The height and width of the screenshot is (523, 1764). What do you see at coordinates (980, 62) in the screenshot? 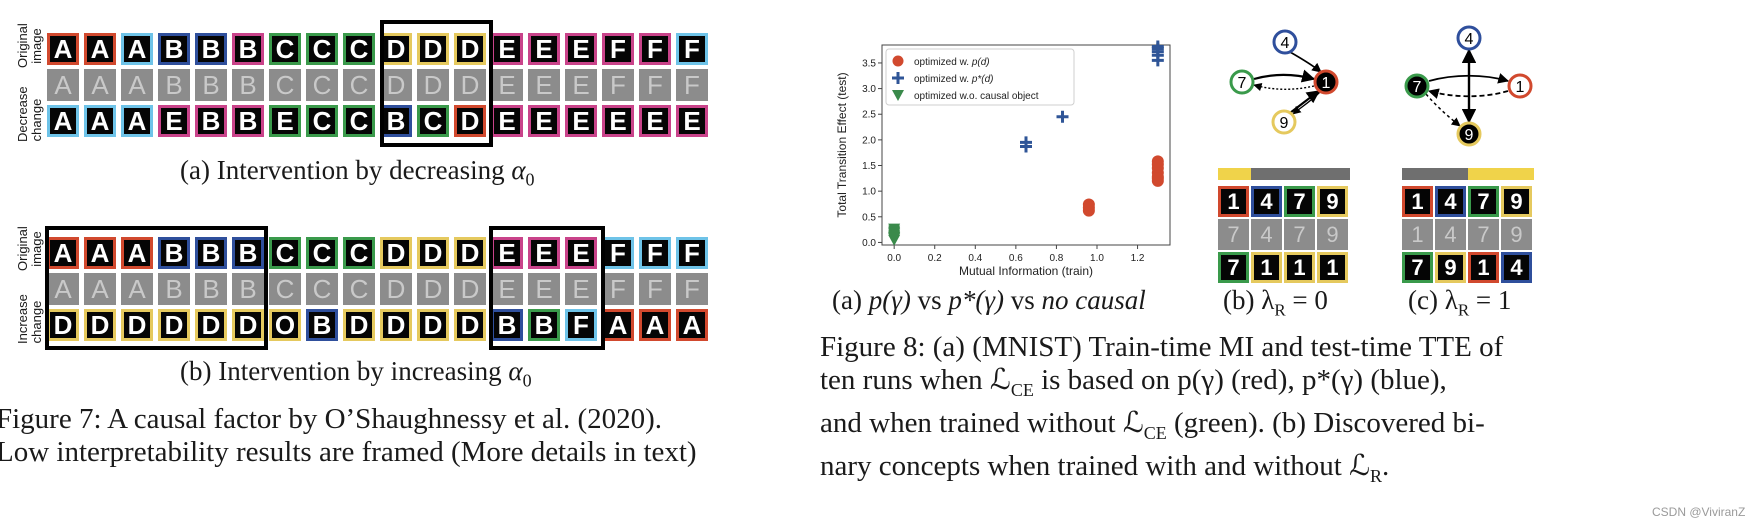
I see `legend-label-math: p(d)` at bounding box center [980, 62].